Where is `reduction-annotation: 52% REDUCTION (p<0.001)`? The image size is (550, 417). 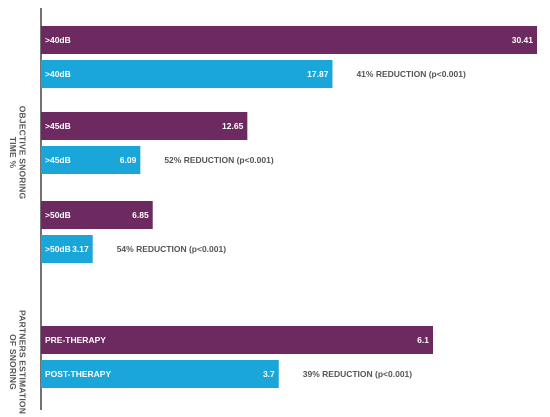
reduction-annotation: 52% REDUCTION (p<0.001) is located at coordinates (219, 160).